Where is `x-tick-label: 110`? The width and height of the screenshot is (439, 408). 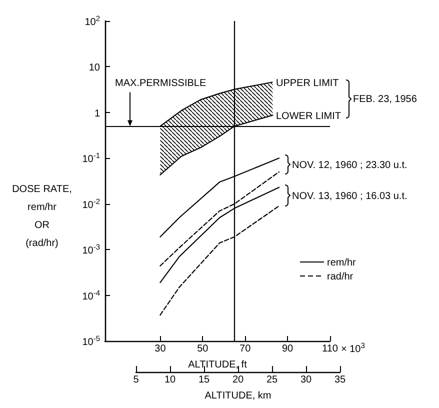
x-tick-label: 110 is located at coordinates (330, 349).